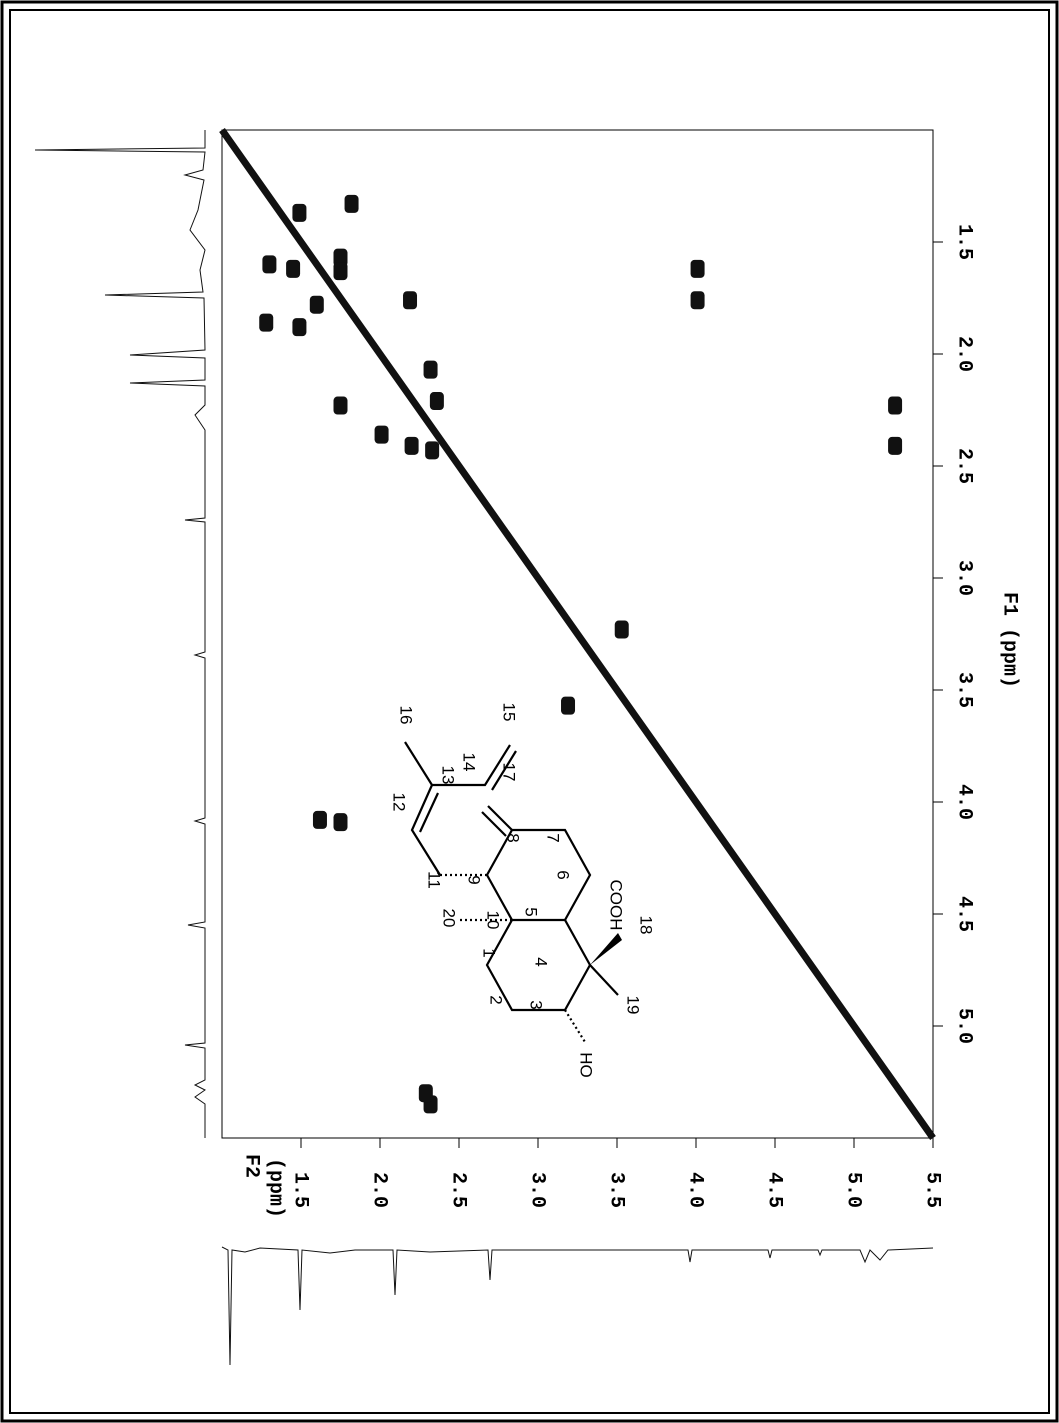 The width and height of the screenshot is (1059, 1423). What do you see at coordinates (538, 874) in the screenshot?
I see `ring-b` at bounding box center [538, 874].